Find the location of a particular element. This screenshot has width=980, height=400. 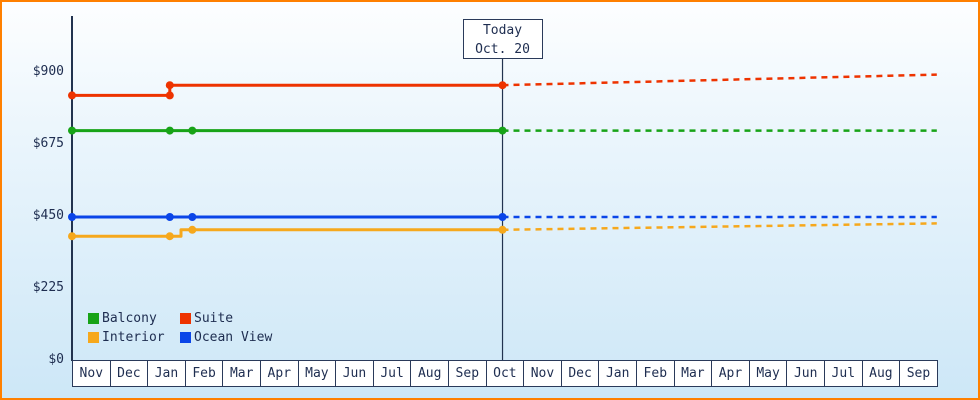

series-line-interior is located at coordinates (287, 233).